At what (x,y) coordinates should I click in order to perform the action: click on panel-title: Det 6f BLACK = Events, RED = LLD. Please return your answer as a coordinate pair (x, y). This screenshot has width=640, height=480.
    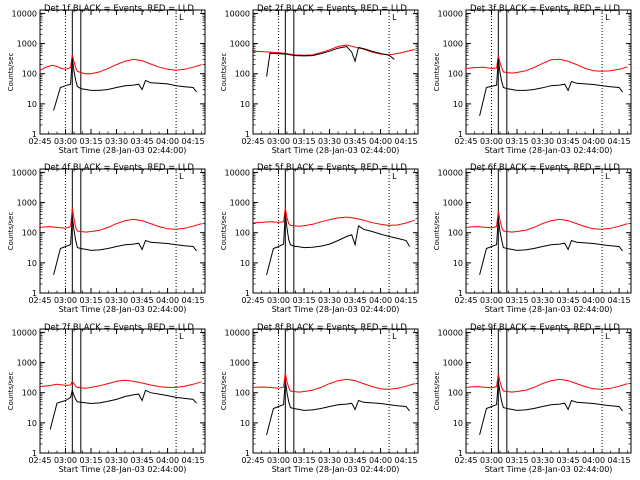
    Looking at the image, I should click on (545, 168).